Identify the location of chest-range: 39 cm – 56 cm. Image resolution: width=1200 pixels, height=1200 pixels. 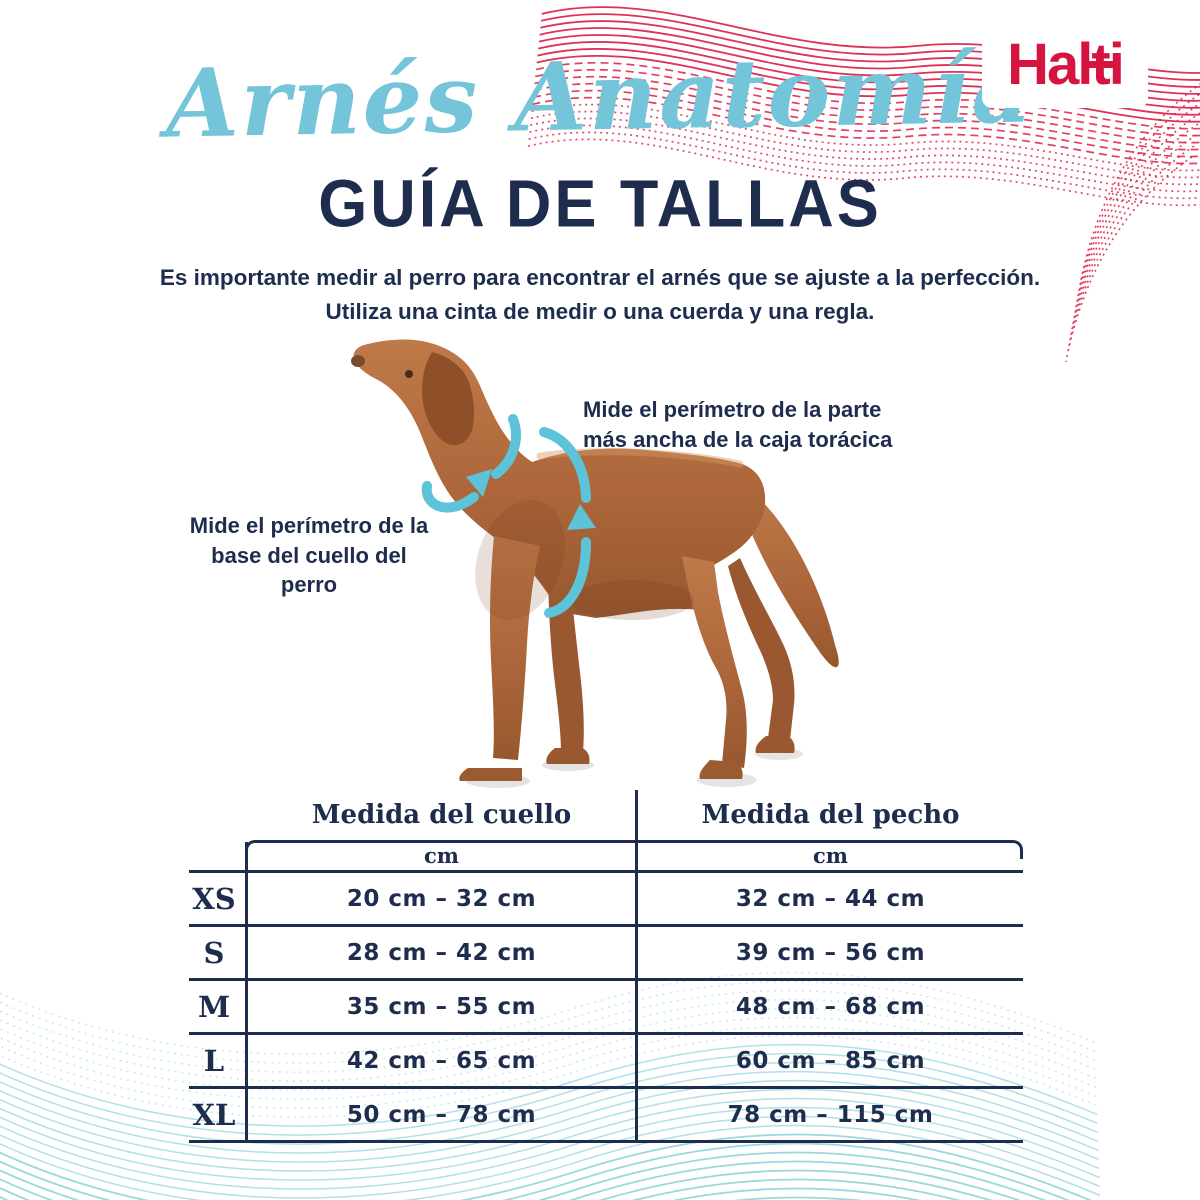
(830, 952).